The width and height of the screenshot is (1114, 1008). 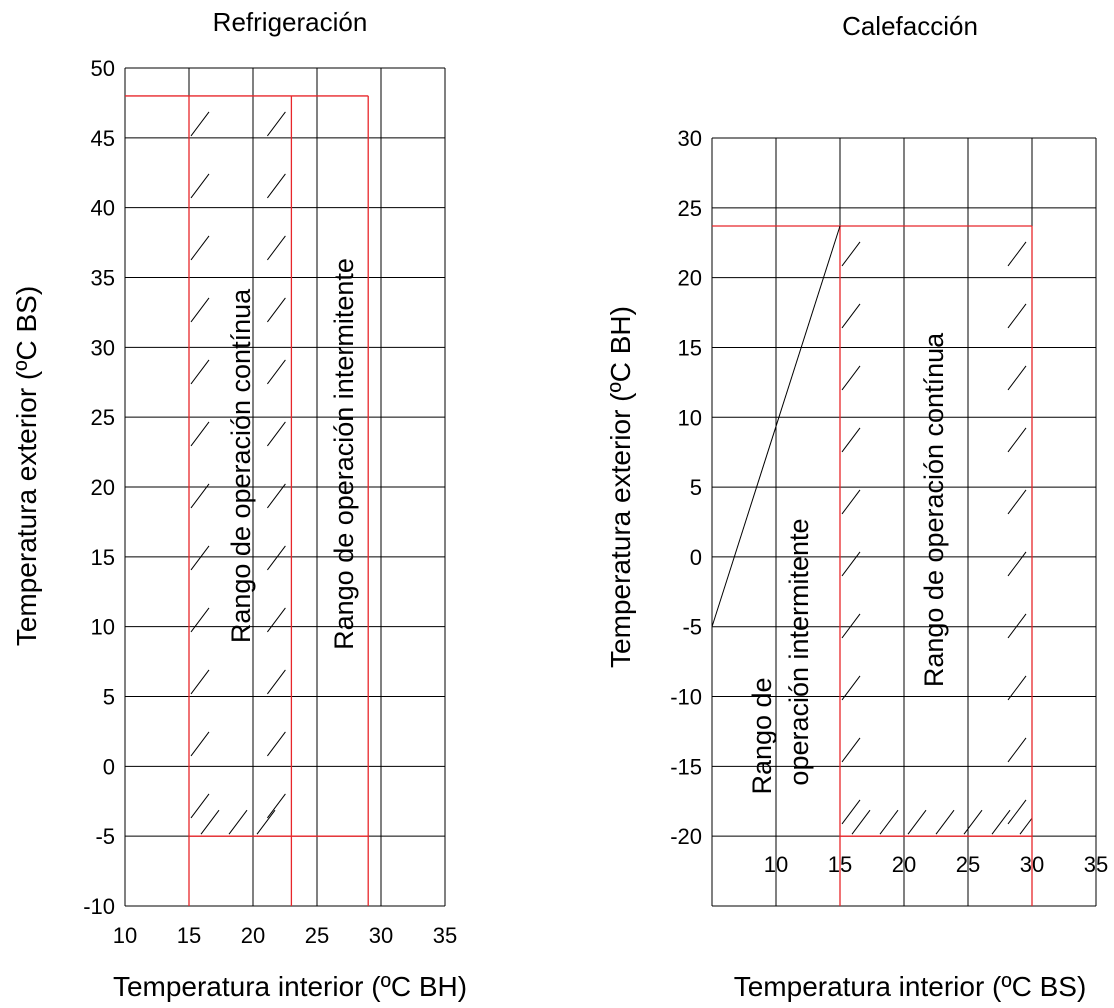 I want to click on cooling-x-tick-label: 25, so click(x=317, y=935).